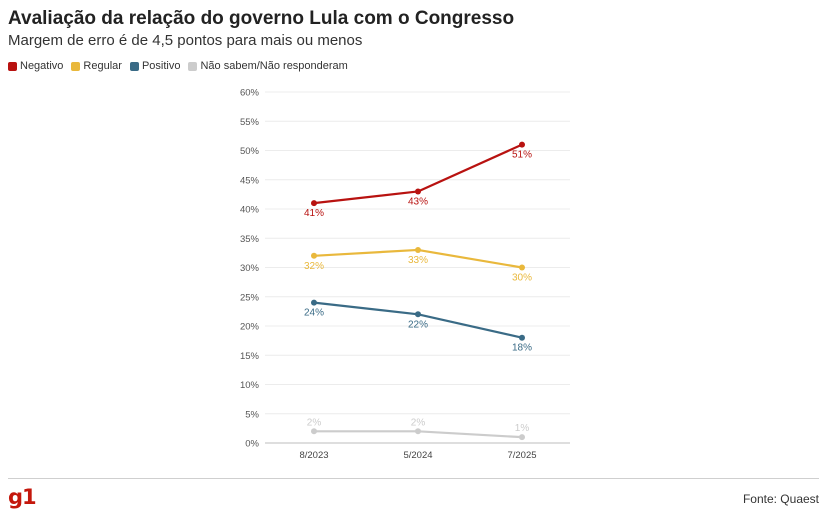  I want to click on y-tick-label: 55%, so click(250, 122).